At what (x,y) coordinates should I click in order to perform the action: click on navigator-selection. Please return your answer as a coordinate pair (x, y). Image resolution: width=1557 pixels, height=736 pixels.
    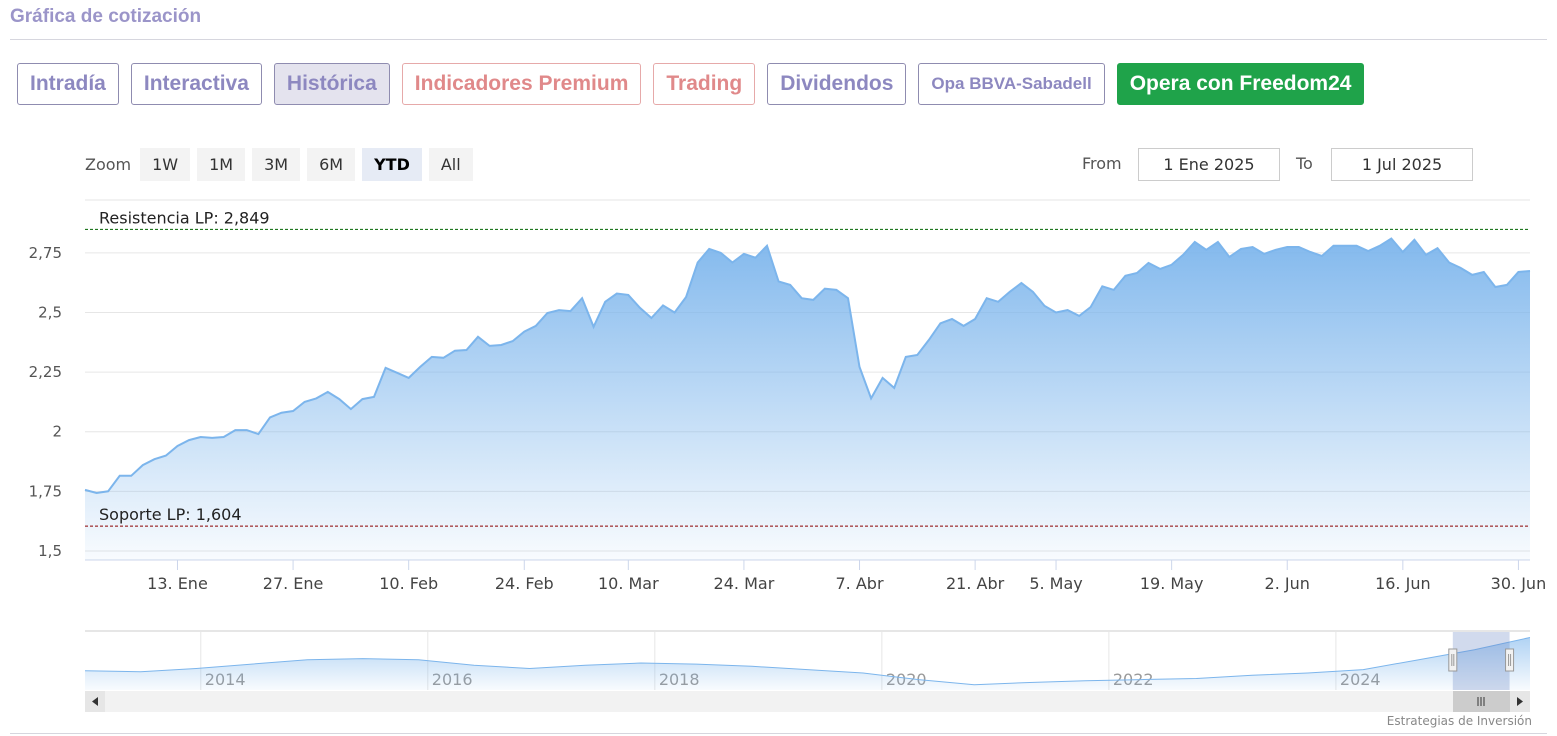
    Looking at the image, I should click on (1481, 661).